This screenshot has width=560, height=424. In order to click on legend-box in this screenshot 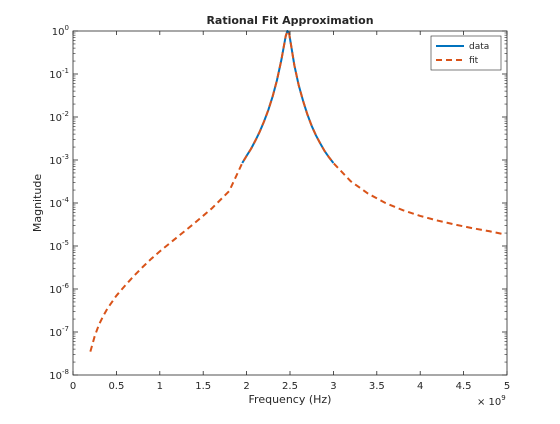, I will do `click(466, 53)`.